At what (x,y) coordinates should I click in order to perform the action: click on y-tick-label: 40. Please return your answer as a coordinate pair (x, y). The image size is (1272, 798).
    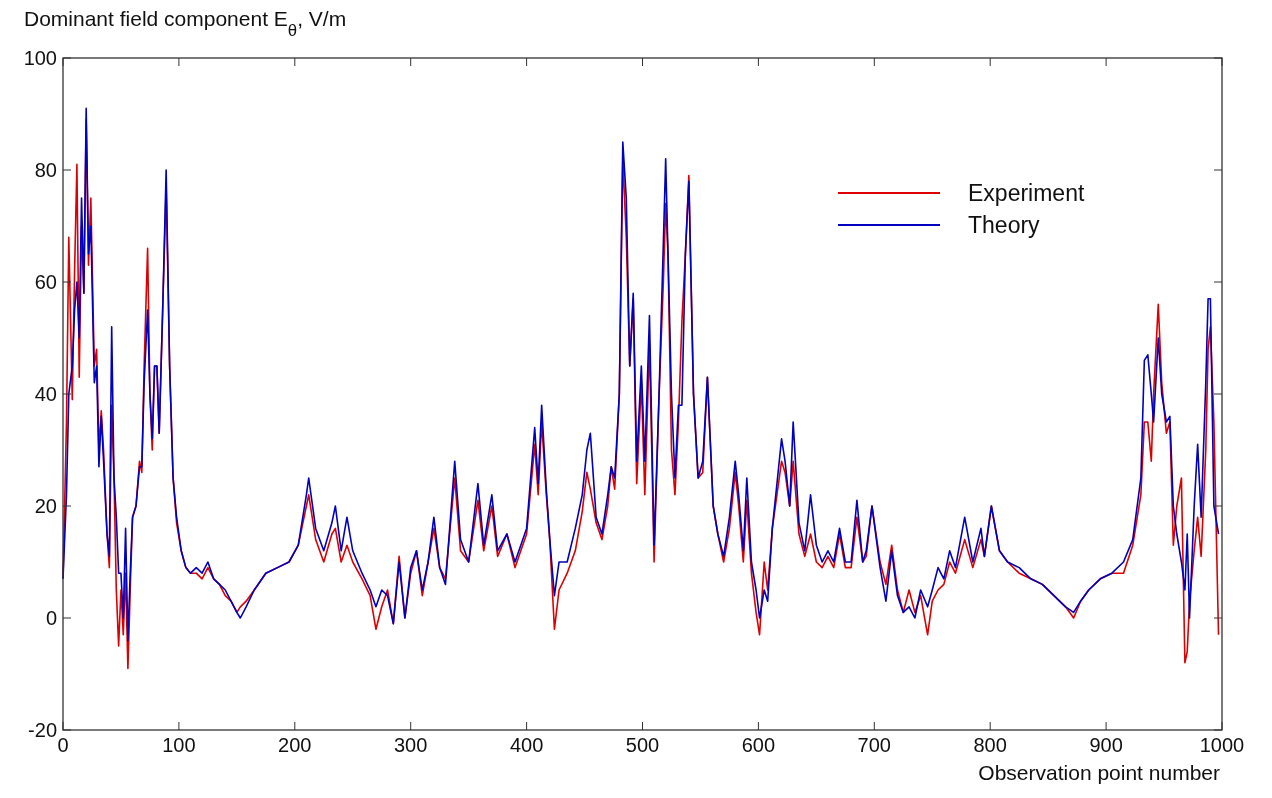
    Looking at the image, I should click on (45, 394).